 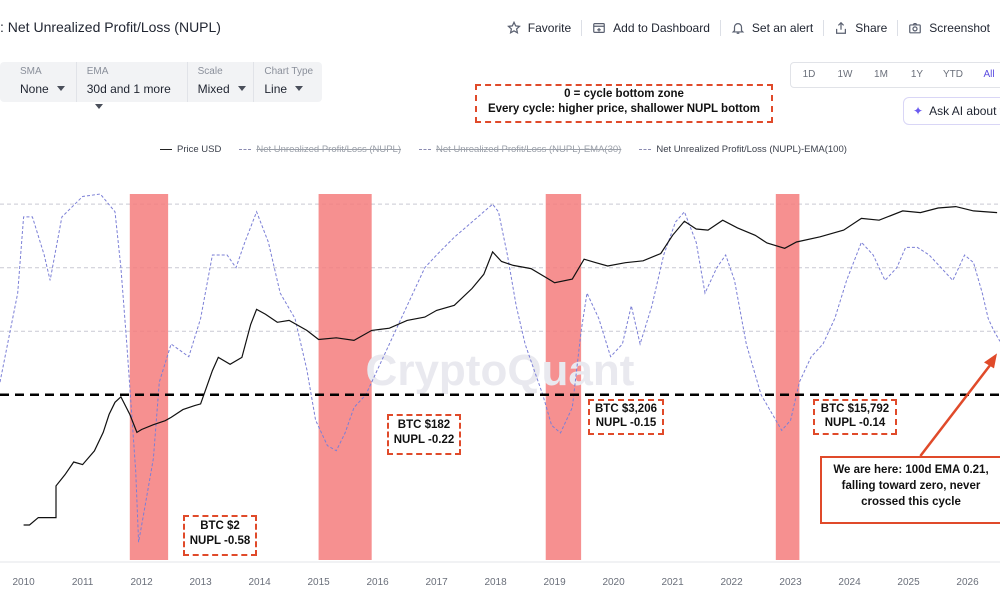 I want to click on sma-select: SMA None, so click(x=38, y=82).